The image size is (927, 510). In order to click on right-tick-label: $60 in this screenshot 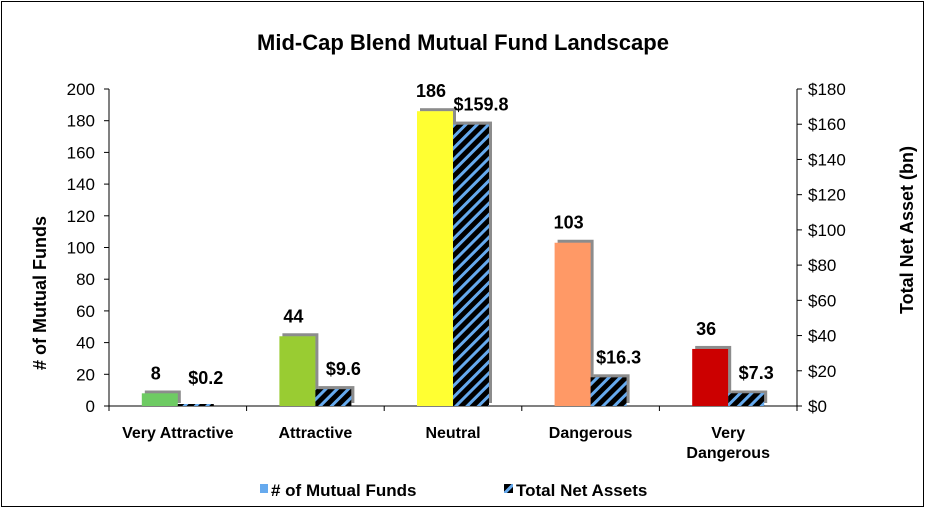, I will do `click(822, 300)`.